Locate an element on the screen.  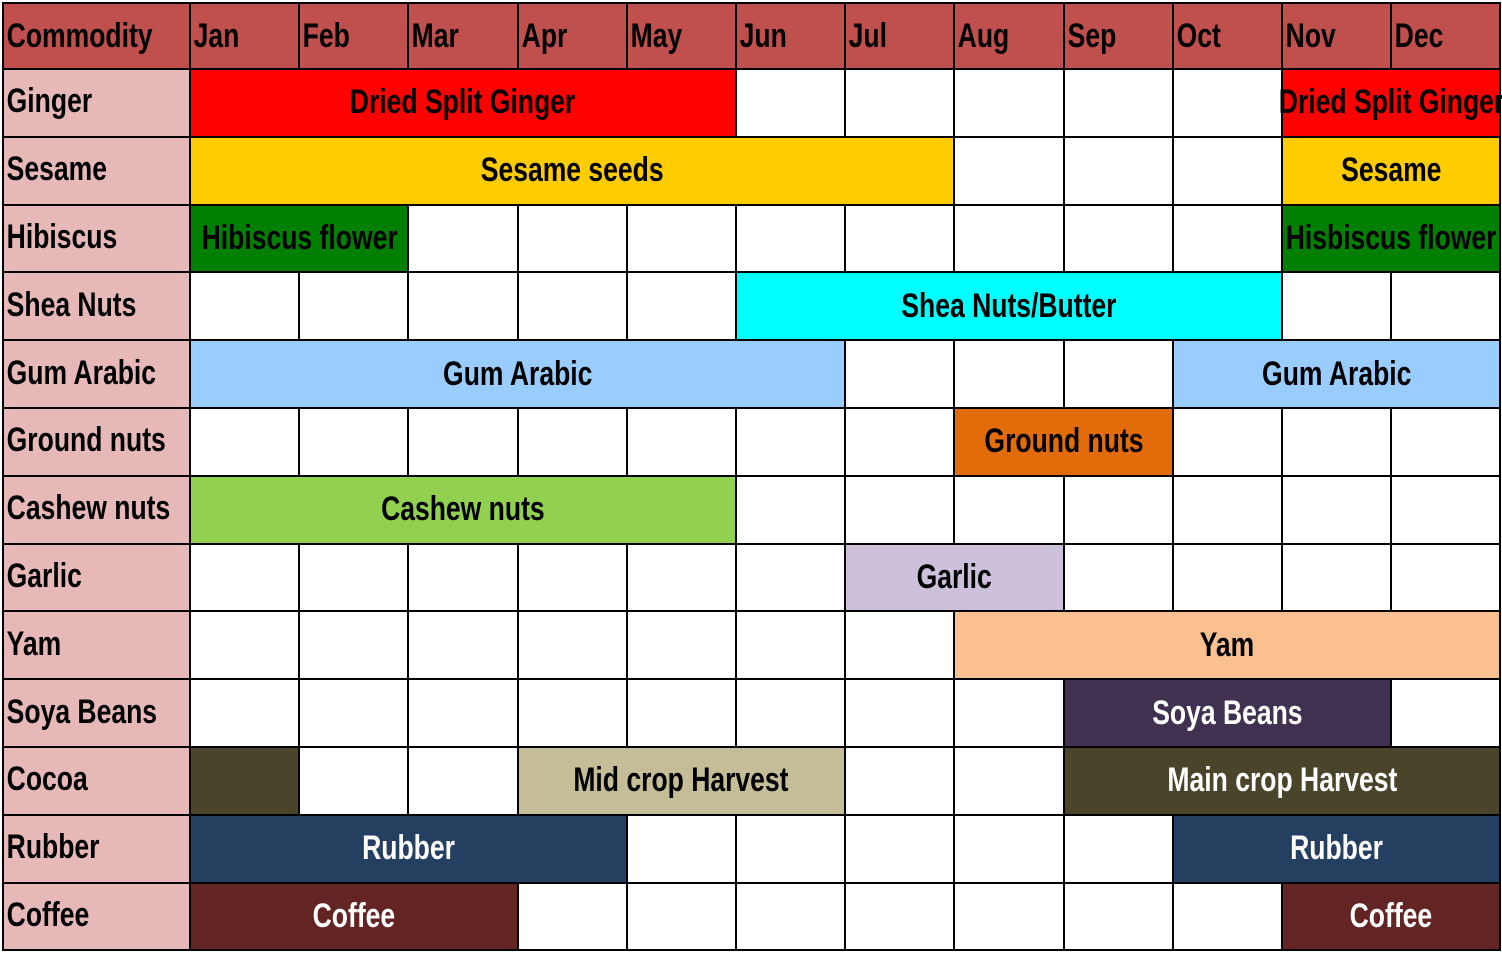
season-bar-label: Dried Split Ginger is located at coordinates (1390, 102).